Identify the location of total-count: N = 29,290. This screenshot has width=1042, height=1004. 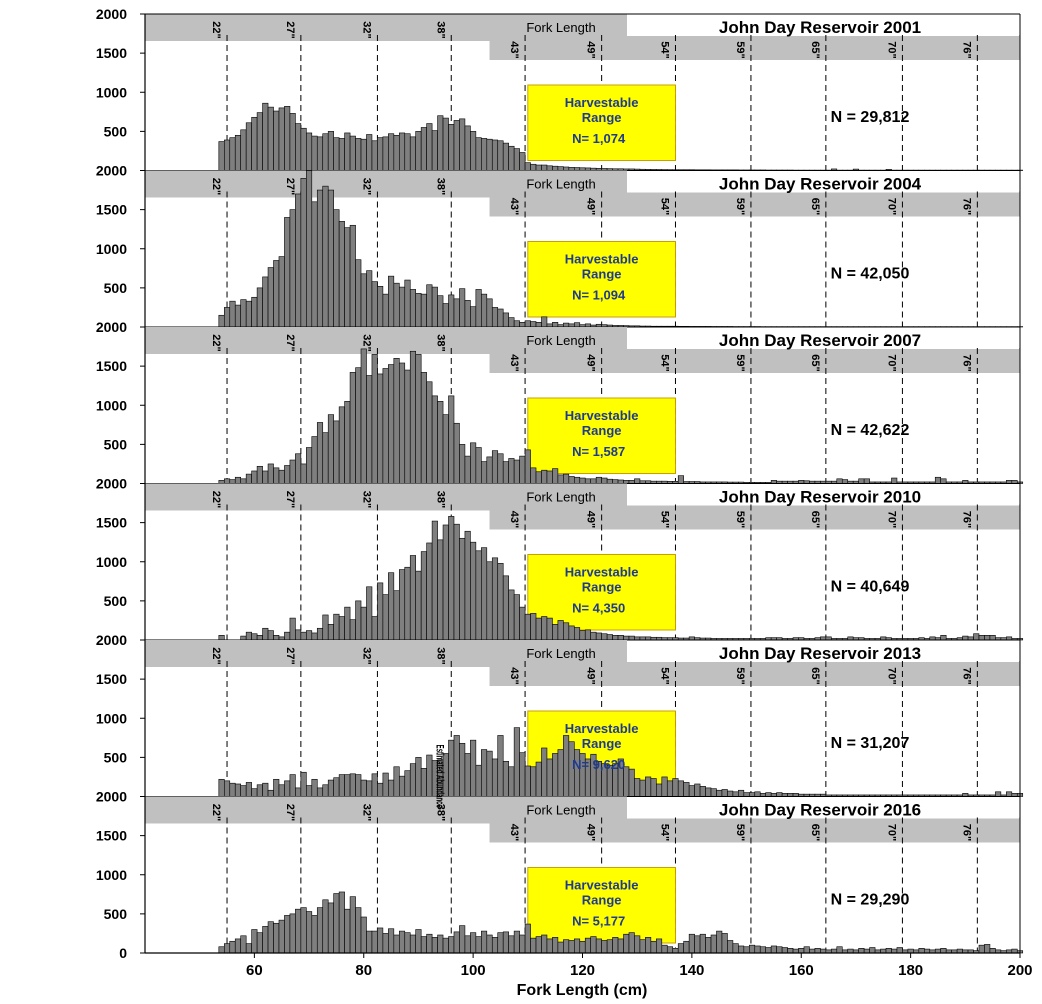
(870, 900).